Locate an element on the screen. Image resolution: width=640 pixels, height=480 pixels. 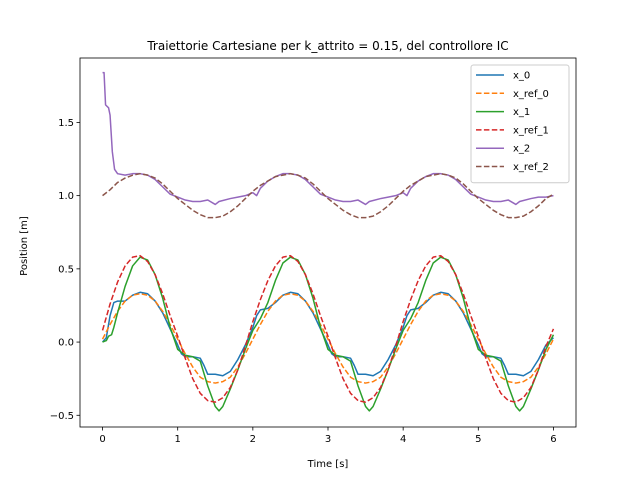
x-tick-label: 6 is located at coordinates (553, 439).